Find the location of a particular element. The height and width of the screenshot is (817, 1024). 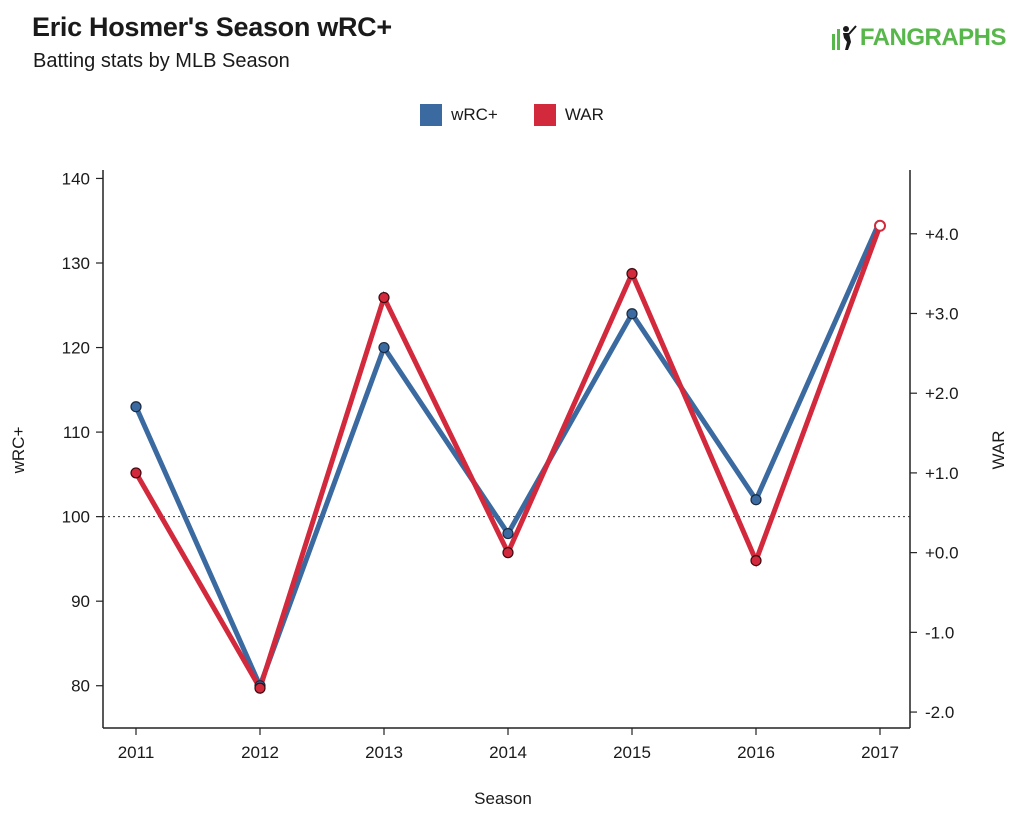

legend-label-wrc: wRC+ is located at coordinates (474, 114).